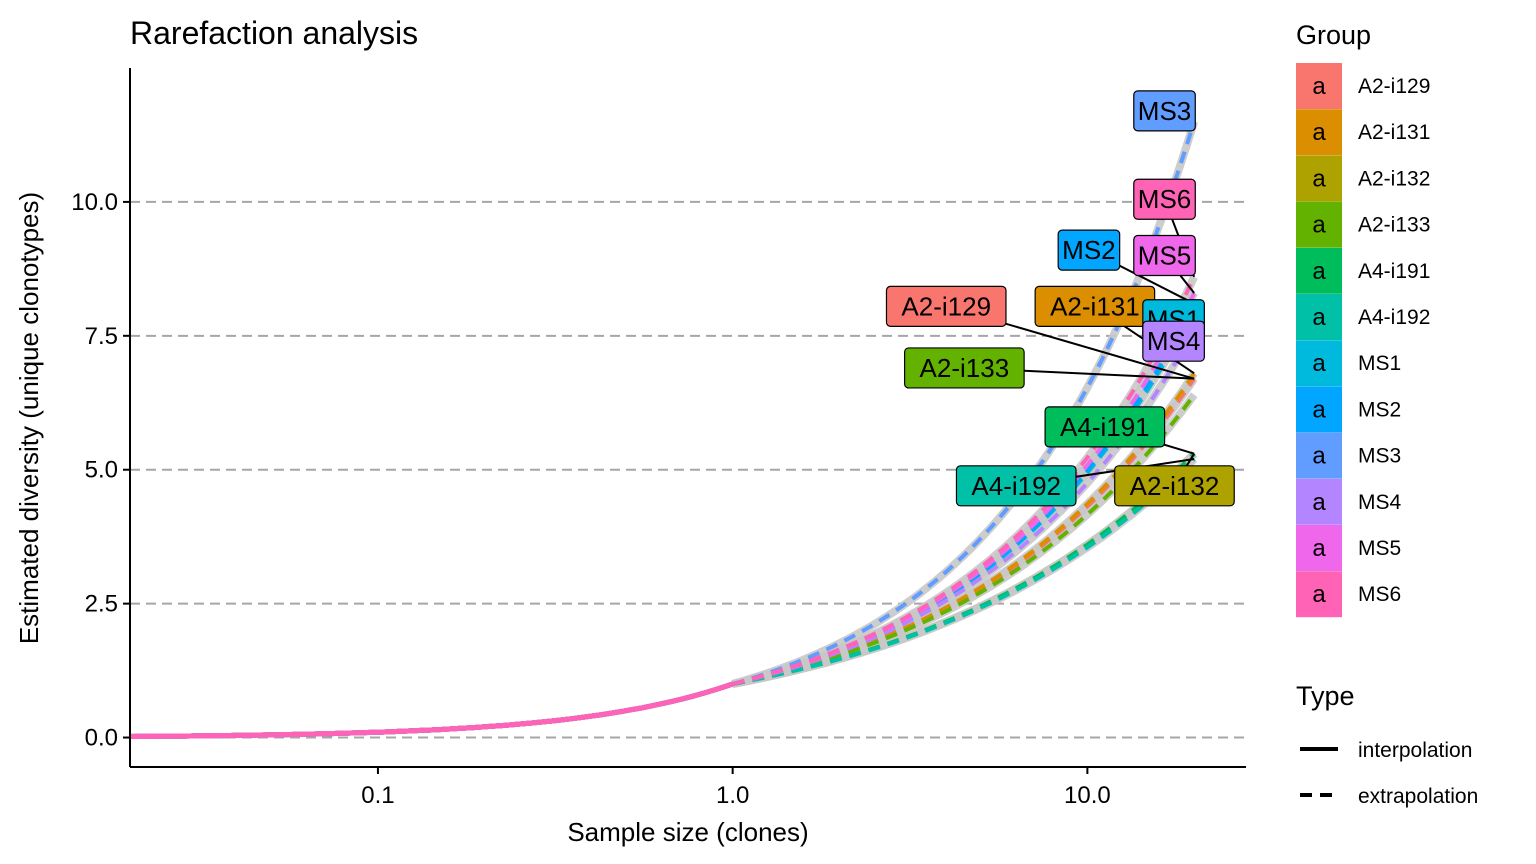  What do you see at coordinates (1418, 796) in the screenshot?
I see `legend-type-label: extrapolation` at bounding box center [1418, 796].